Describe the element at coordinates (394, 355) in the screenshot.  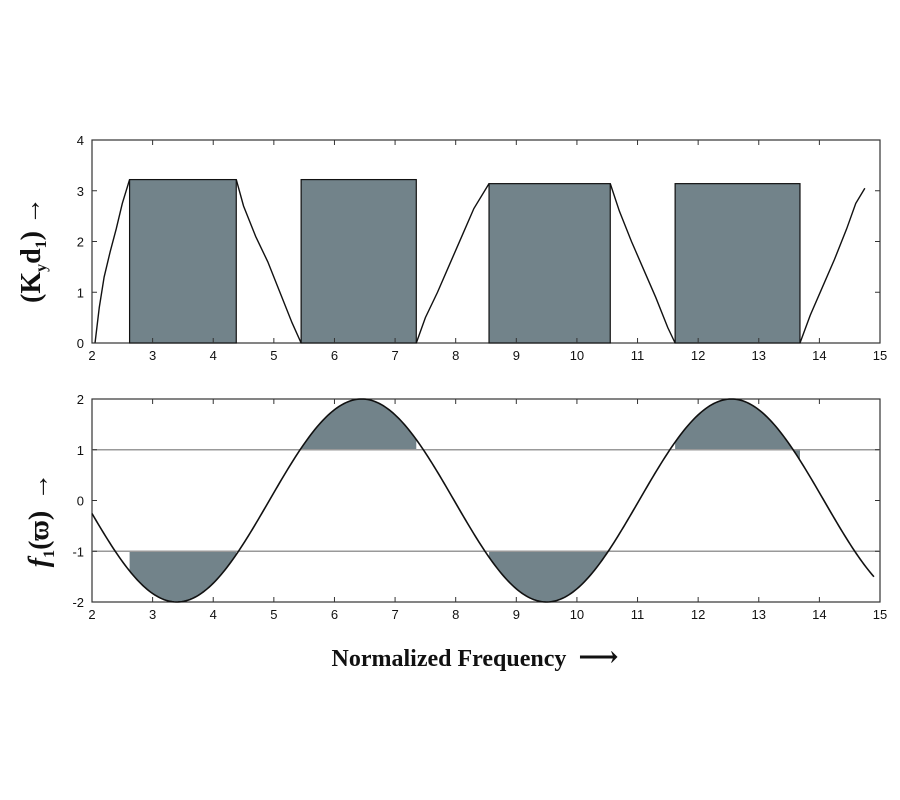
I see `top-x-tick-label: 7` at that location.